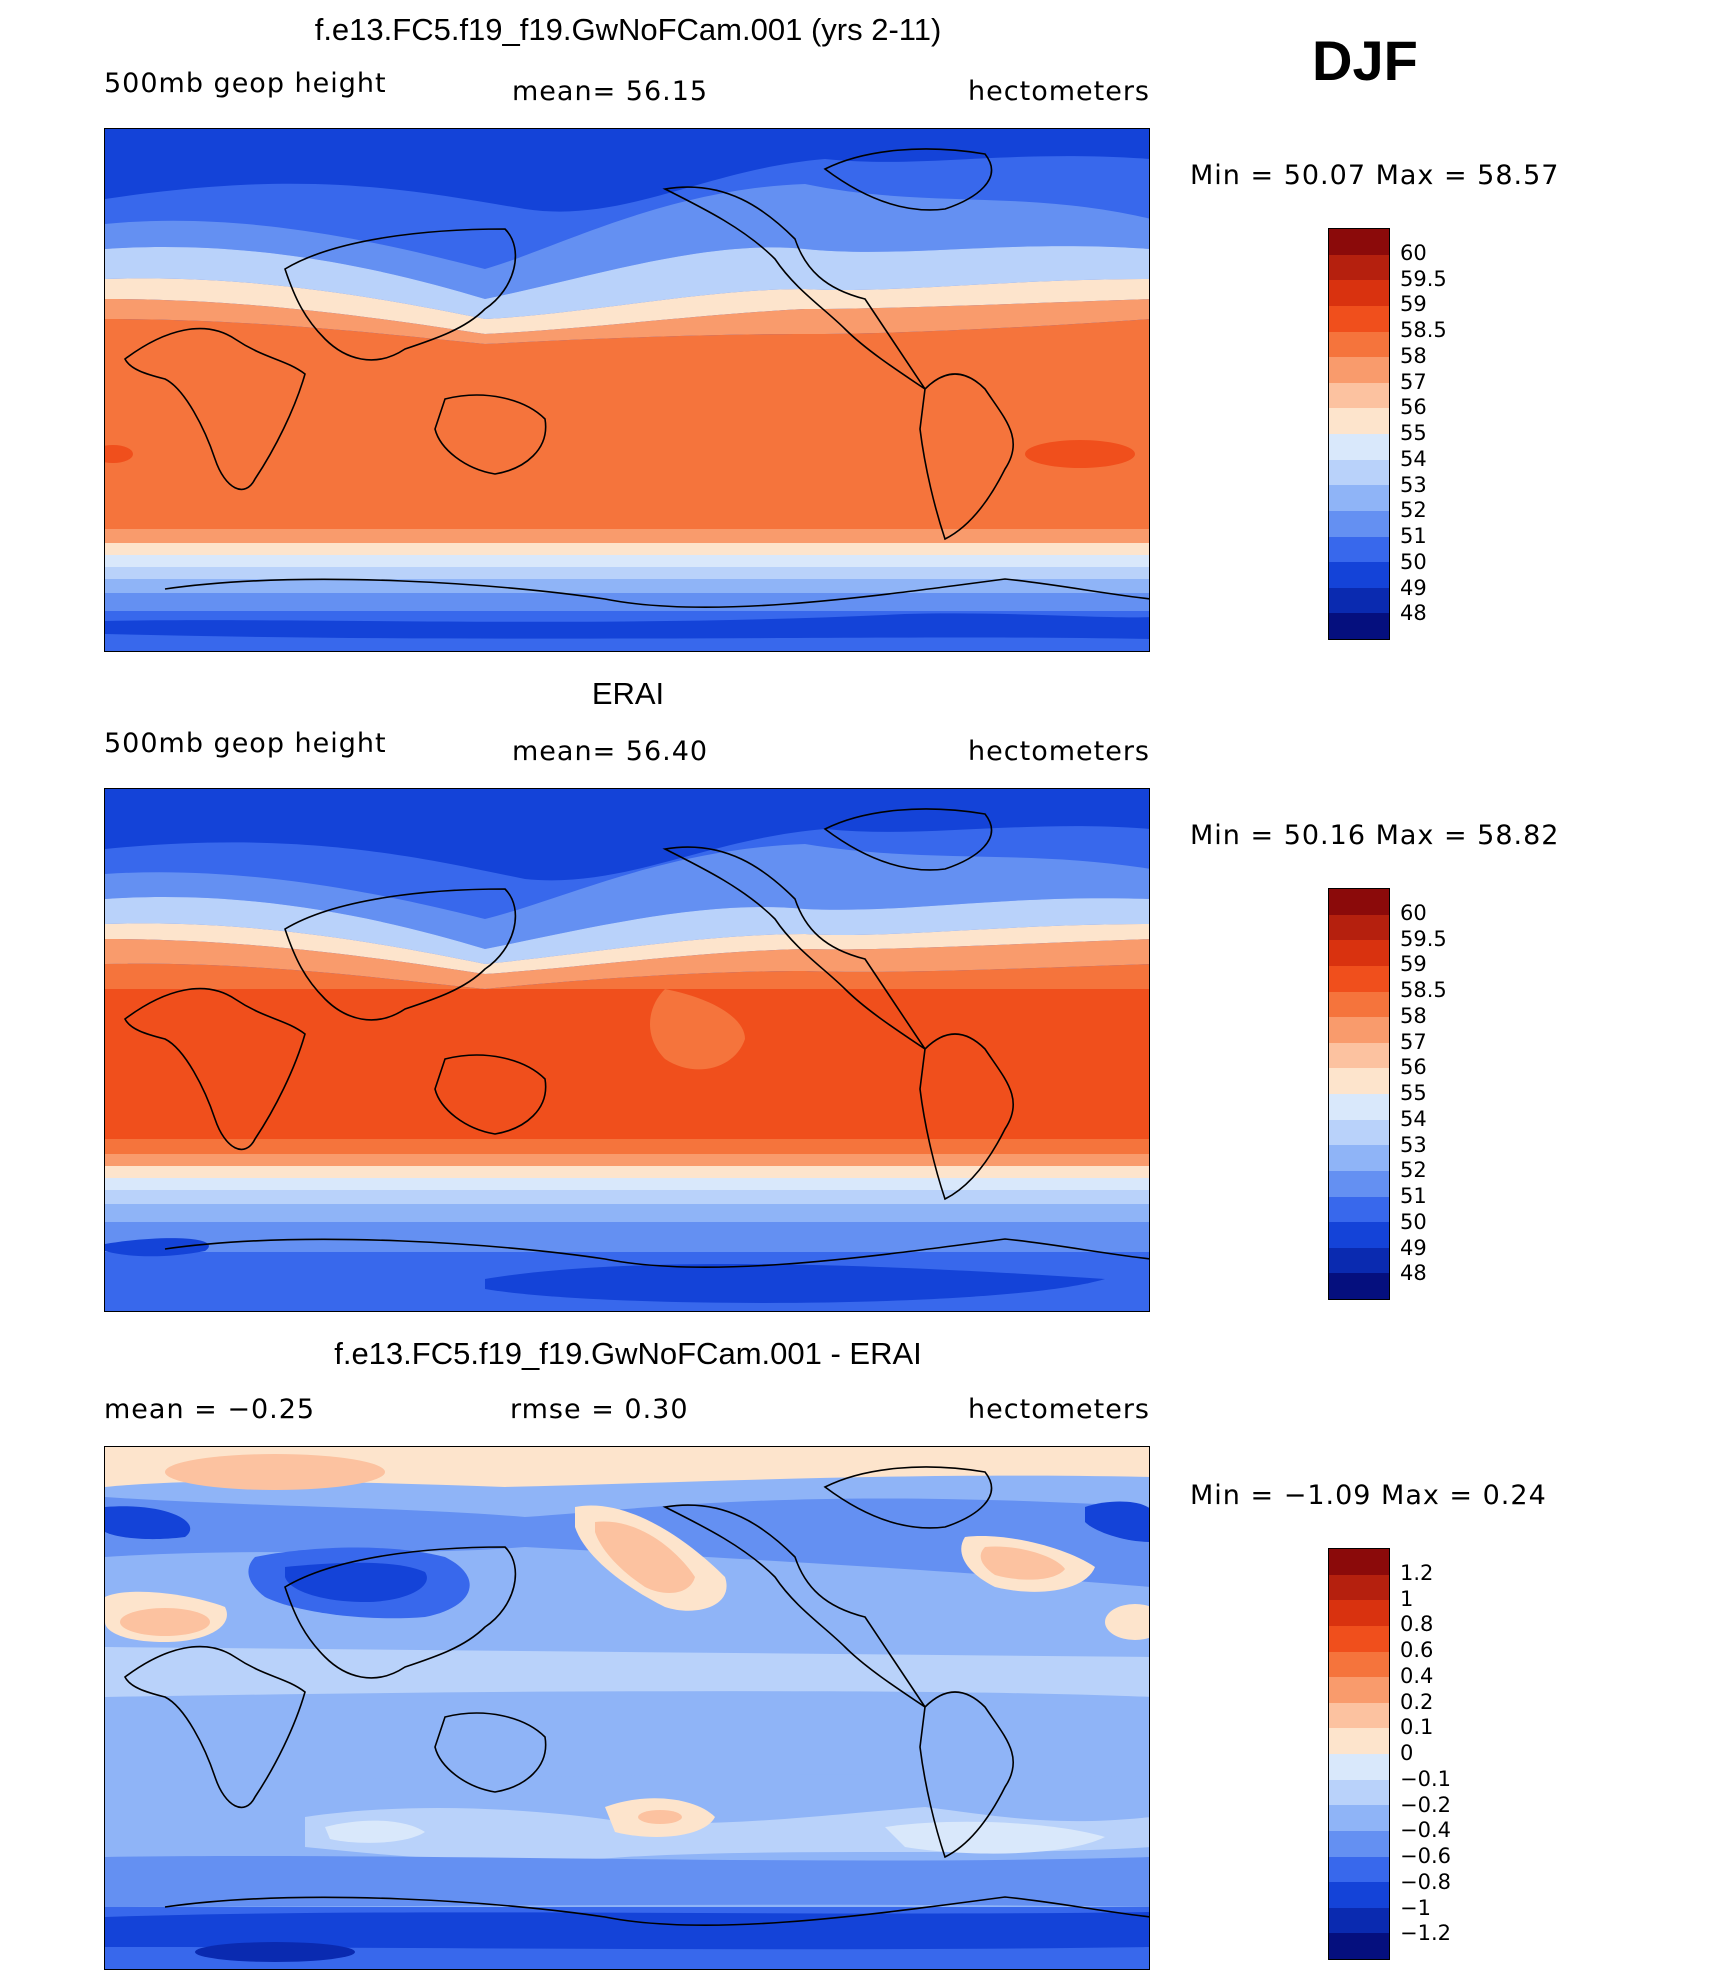  Describe the element at coordinates (1375, 175) in the screenshot. I see `panel-1-minmax: Min = 50.07 Max = 58.57` at that location.